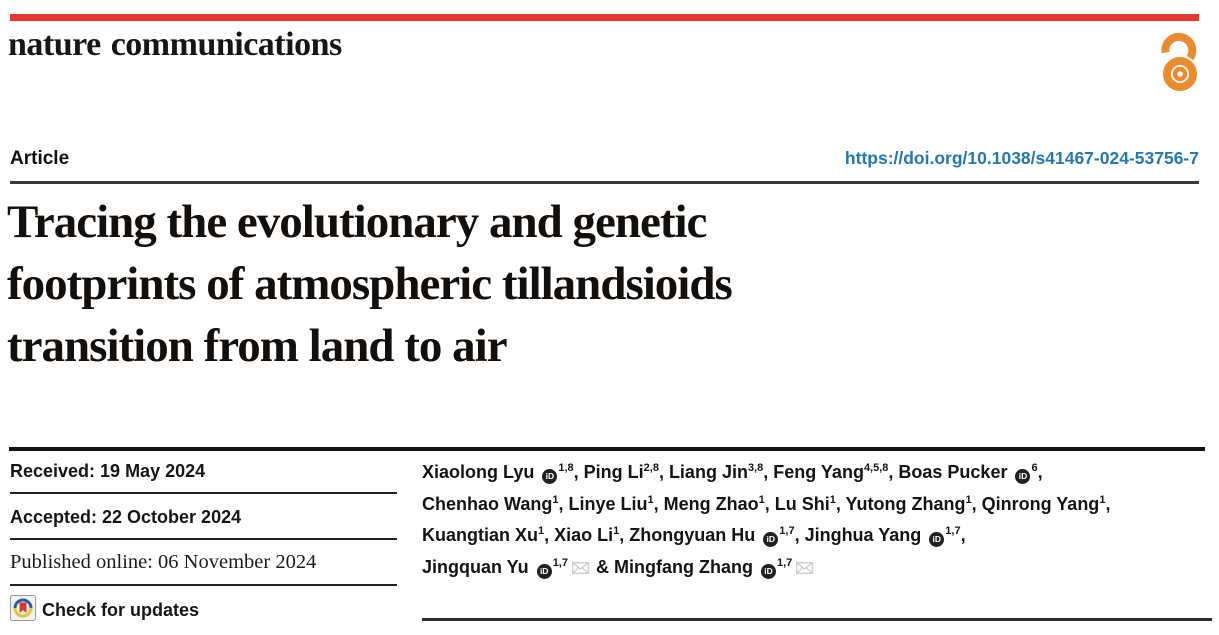 The height and width of the screenshot is (635, 1219). I want to click on accepted-date: Accepted: 22 October 2024, so click(126, 517).